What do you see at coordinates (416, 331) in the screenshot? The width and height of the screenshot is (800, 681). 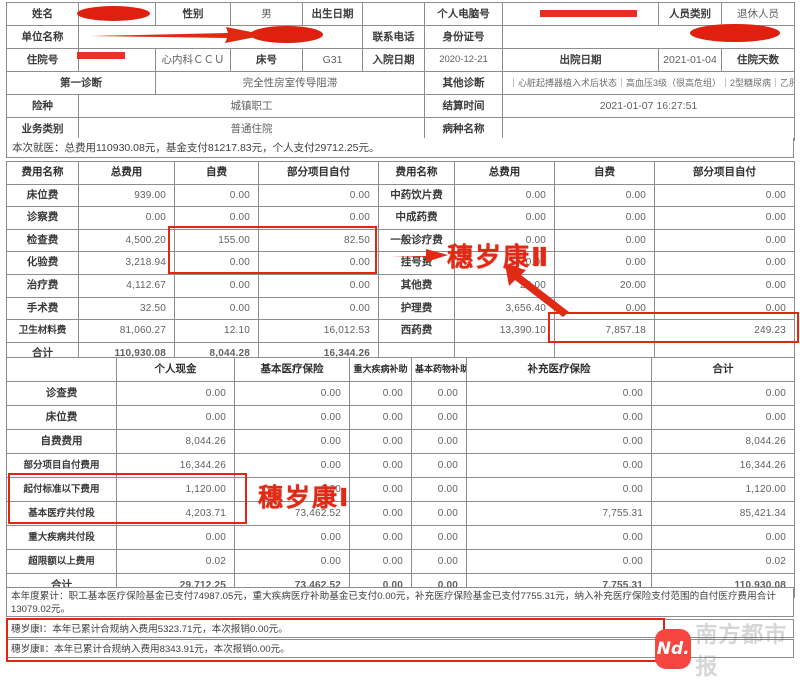 I see `fee-row-label: 西药费` at bounding box center [416, 331].